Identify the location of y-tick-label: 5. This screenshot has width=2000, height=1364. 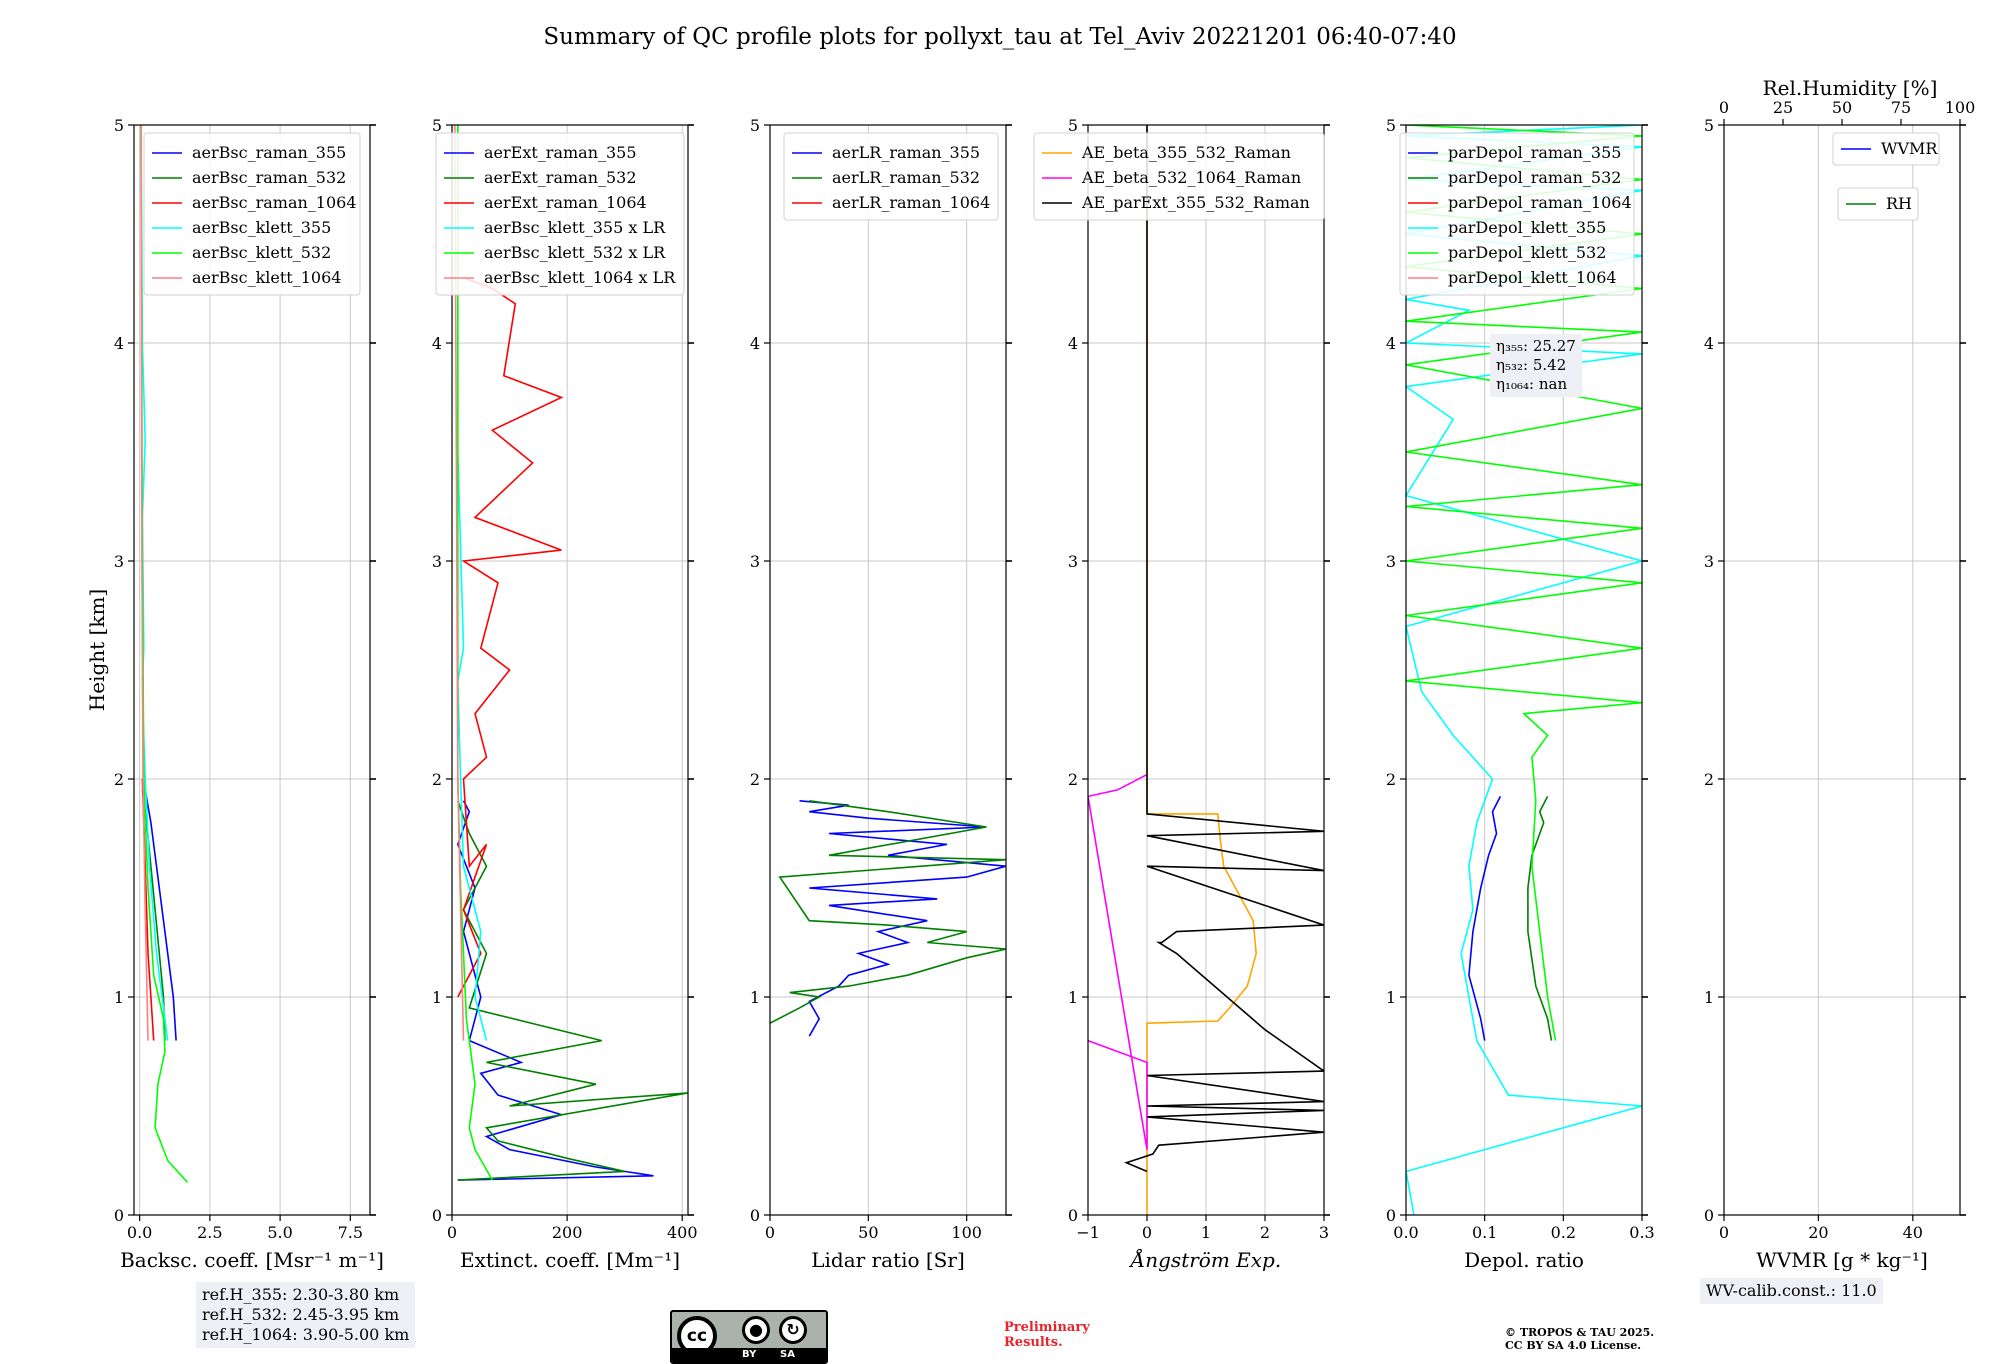
(437, 125).